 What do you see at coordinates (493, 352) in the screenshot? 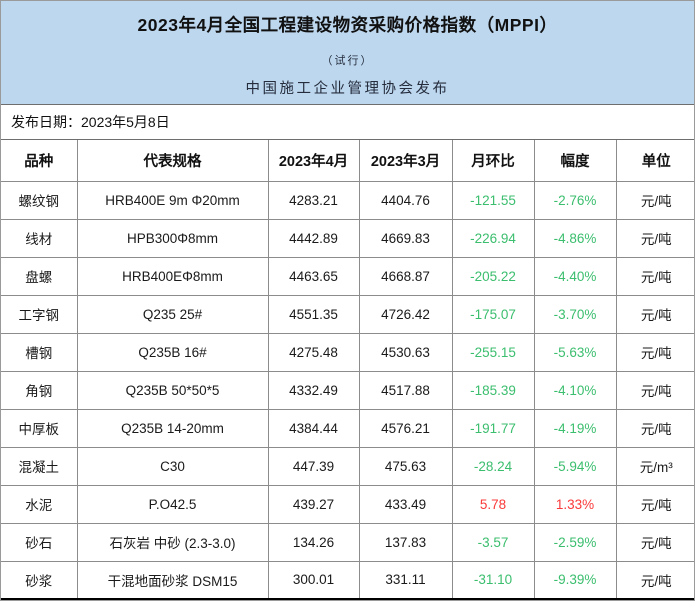
I see `mom-change-cell: -255.15` at bounding box center [493, 352].